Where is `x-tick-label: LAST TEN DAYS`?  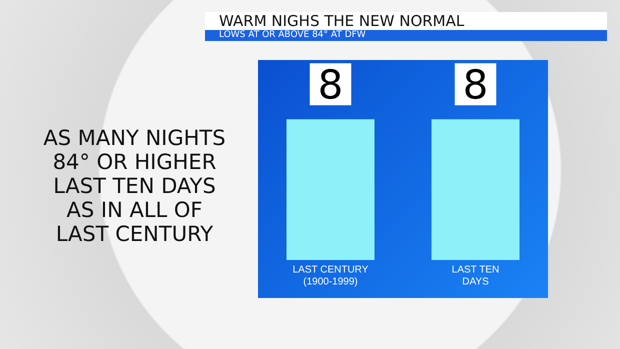
x-tick-label: LAST TEN DAYS is located at coordinates (476, 276).